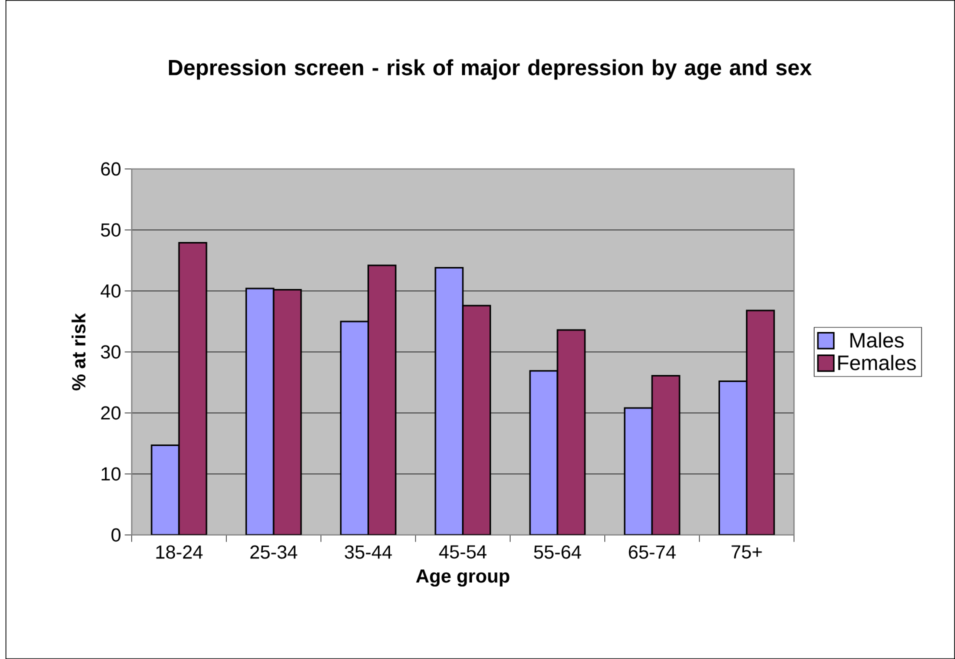 Image resolution: width=955 pixels, height=659 pixels. I want to click on x-tick-label: 25-34, so click(274, 552).